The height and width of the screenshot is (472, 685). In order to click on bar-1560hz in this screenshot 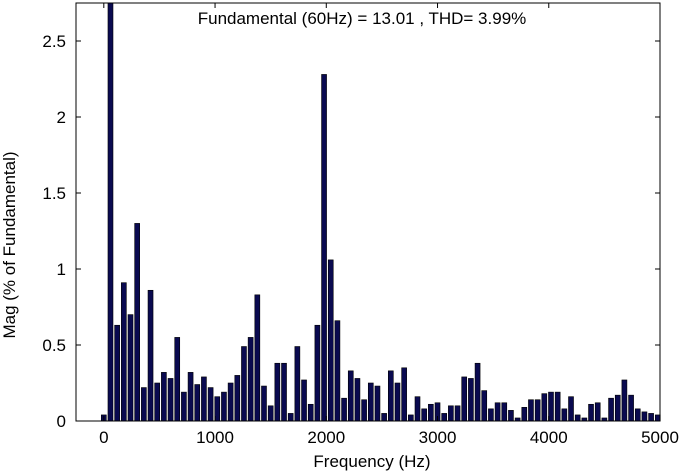, I will do `click(277, 392)`.